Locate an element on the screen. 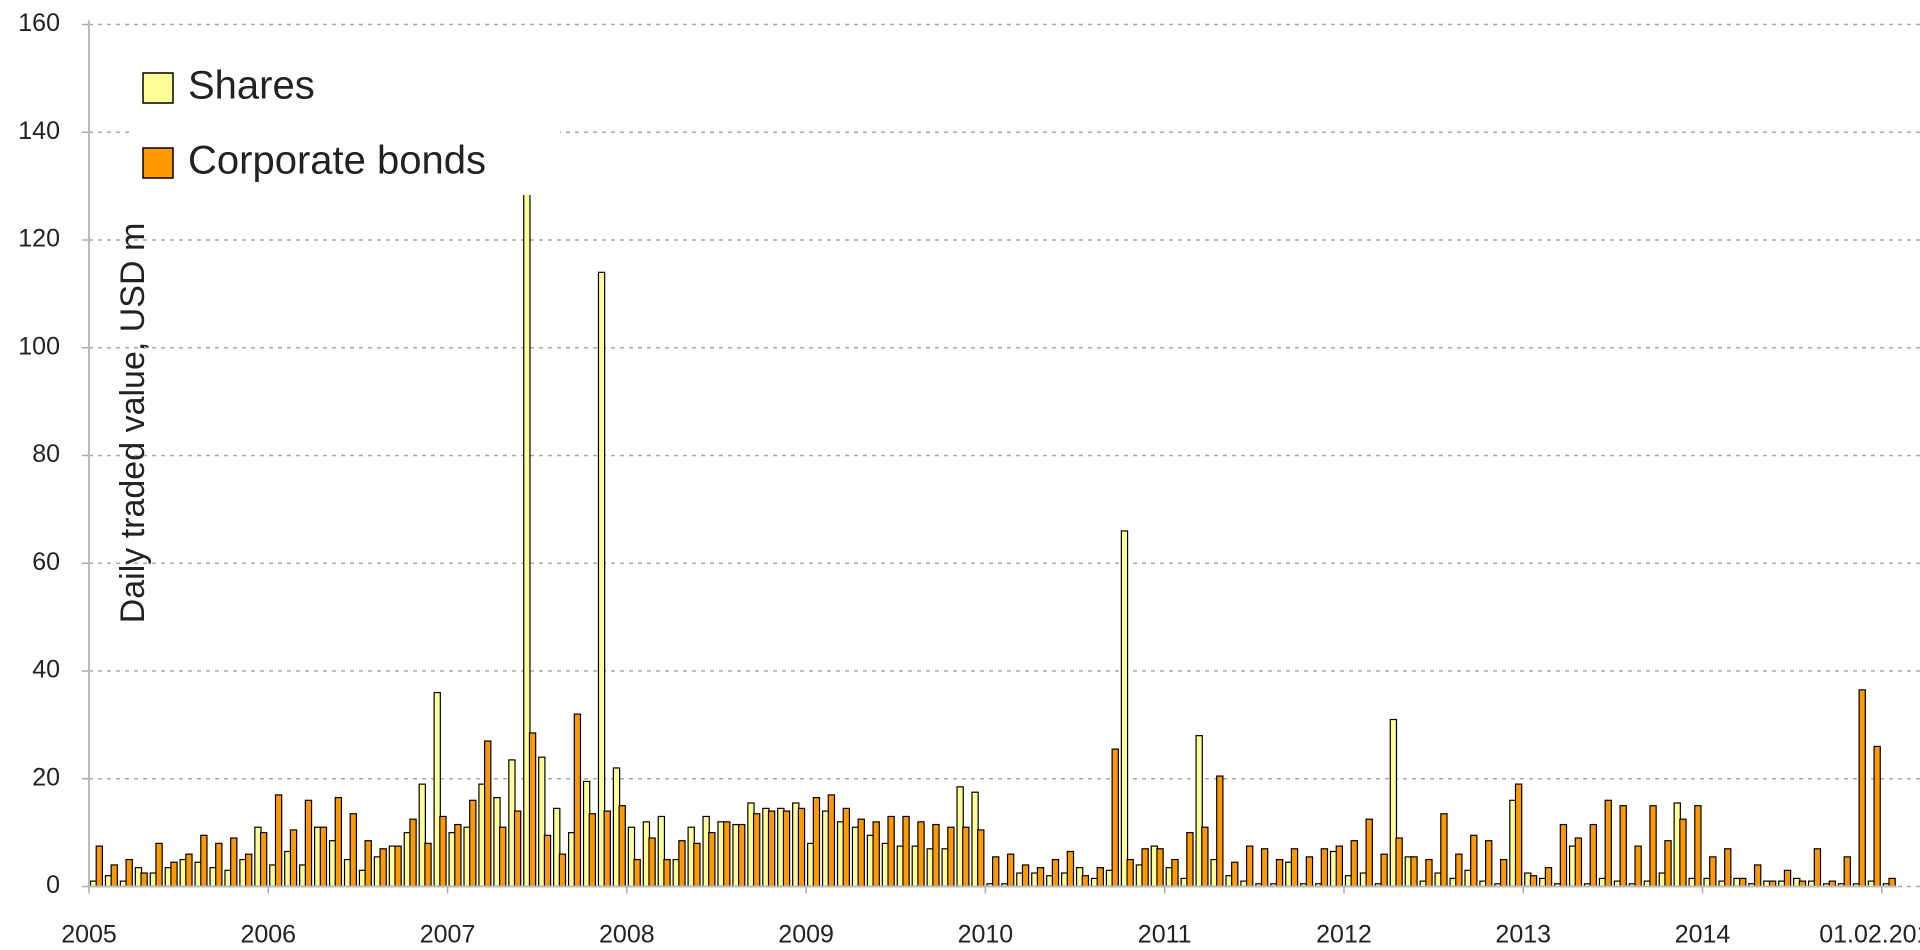 The height and width of the screenshot is (950, 1920). y-tick-label: 140 is located at coordinates (39, 131).